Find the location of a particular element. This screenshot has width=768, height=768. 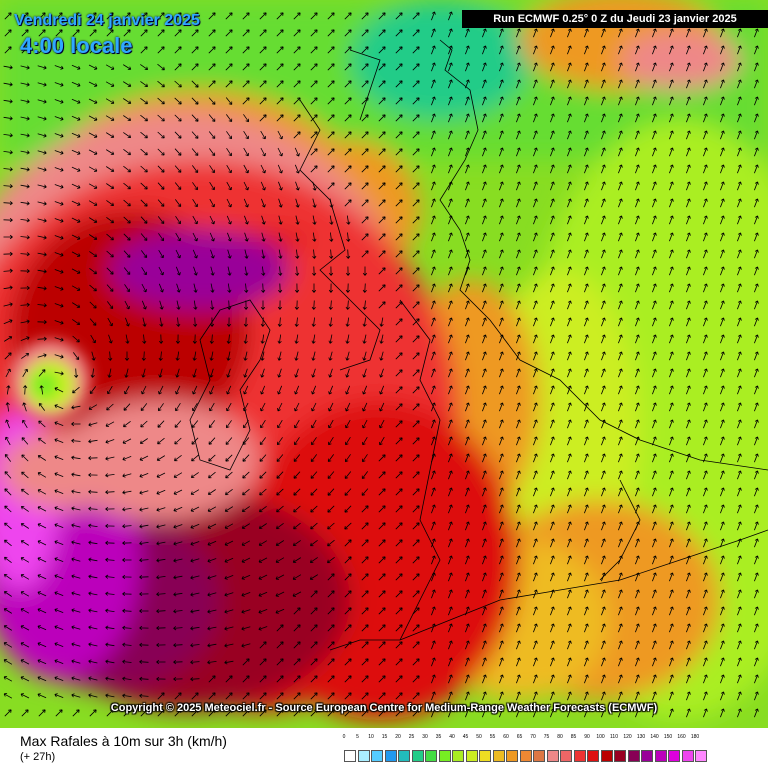

legend-tick: 85 is located at coordinates (573, 737).